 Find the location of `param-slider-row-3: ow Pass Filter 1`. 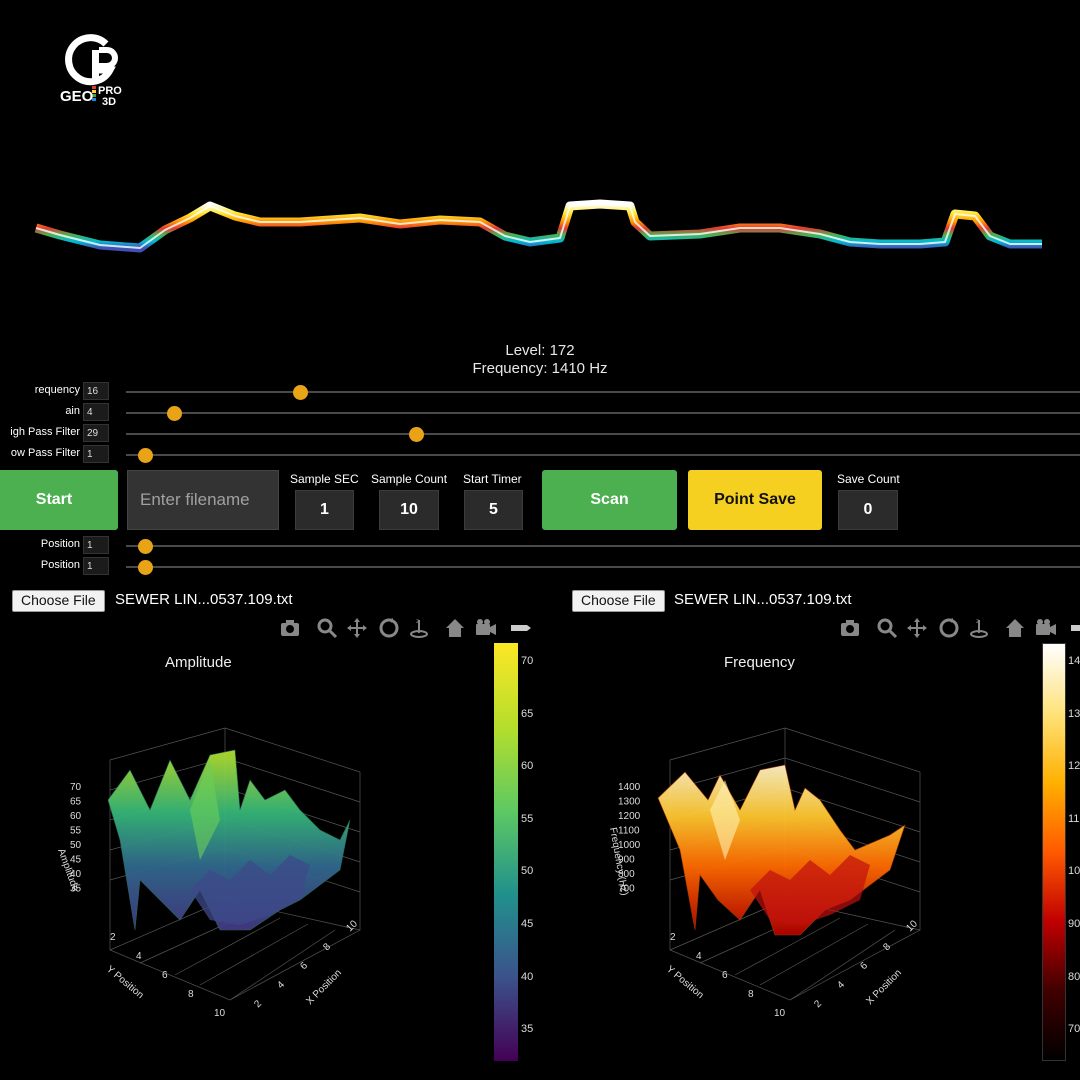

param-slider-row-3: ow Pass Filter 1 is located at coordinates (540, 455).